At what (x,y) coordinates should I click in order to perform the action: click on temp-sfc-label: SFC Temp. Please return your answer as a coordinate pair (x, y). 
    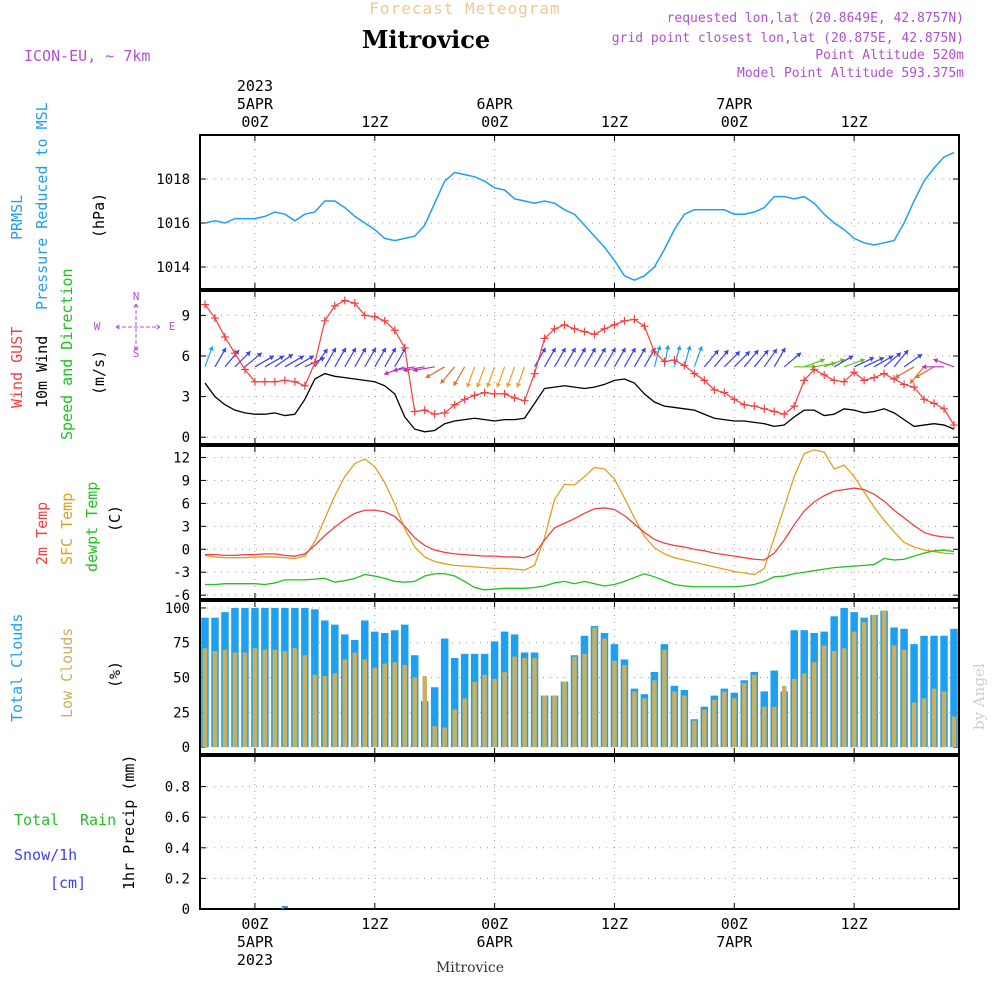
    Looking at the image, I should click on (67, 529).